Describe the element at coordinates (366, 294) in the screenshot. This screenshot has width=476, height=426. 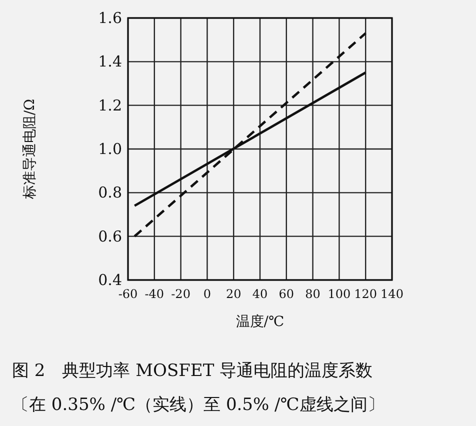
I see `x-tick-label: 120` at that location.